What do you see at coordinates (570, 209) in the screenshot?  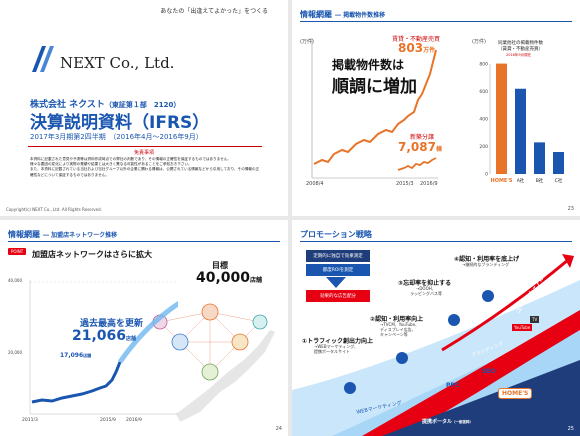 I see `page-number: 23` at bounding box center [570, 209].